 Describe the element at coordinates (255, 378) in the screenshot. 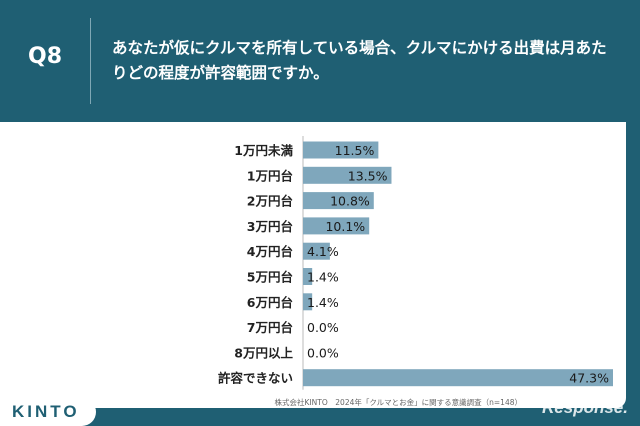

I see `category-label: 許容できない` at that location.